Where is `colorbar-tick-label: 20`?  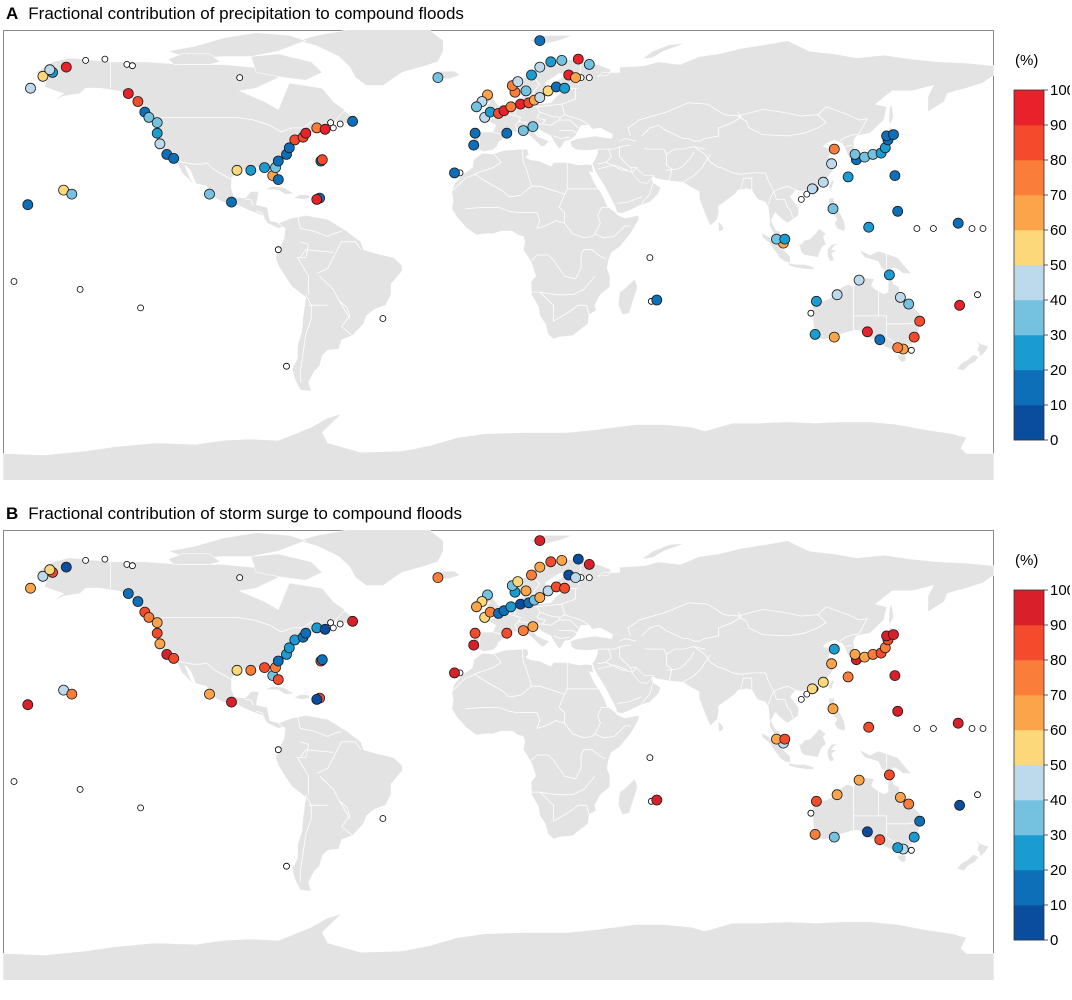 colorbar-tick-label: 20 is located at coordinates (1058, 370).